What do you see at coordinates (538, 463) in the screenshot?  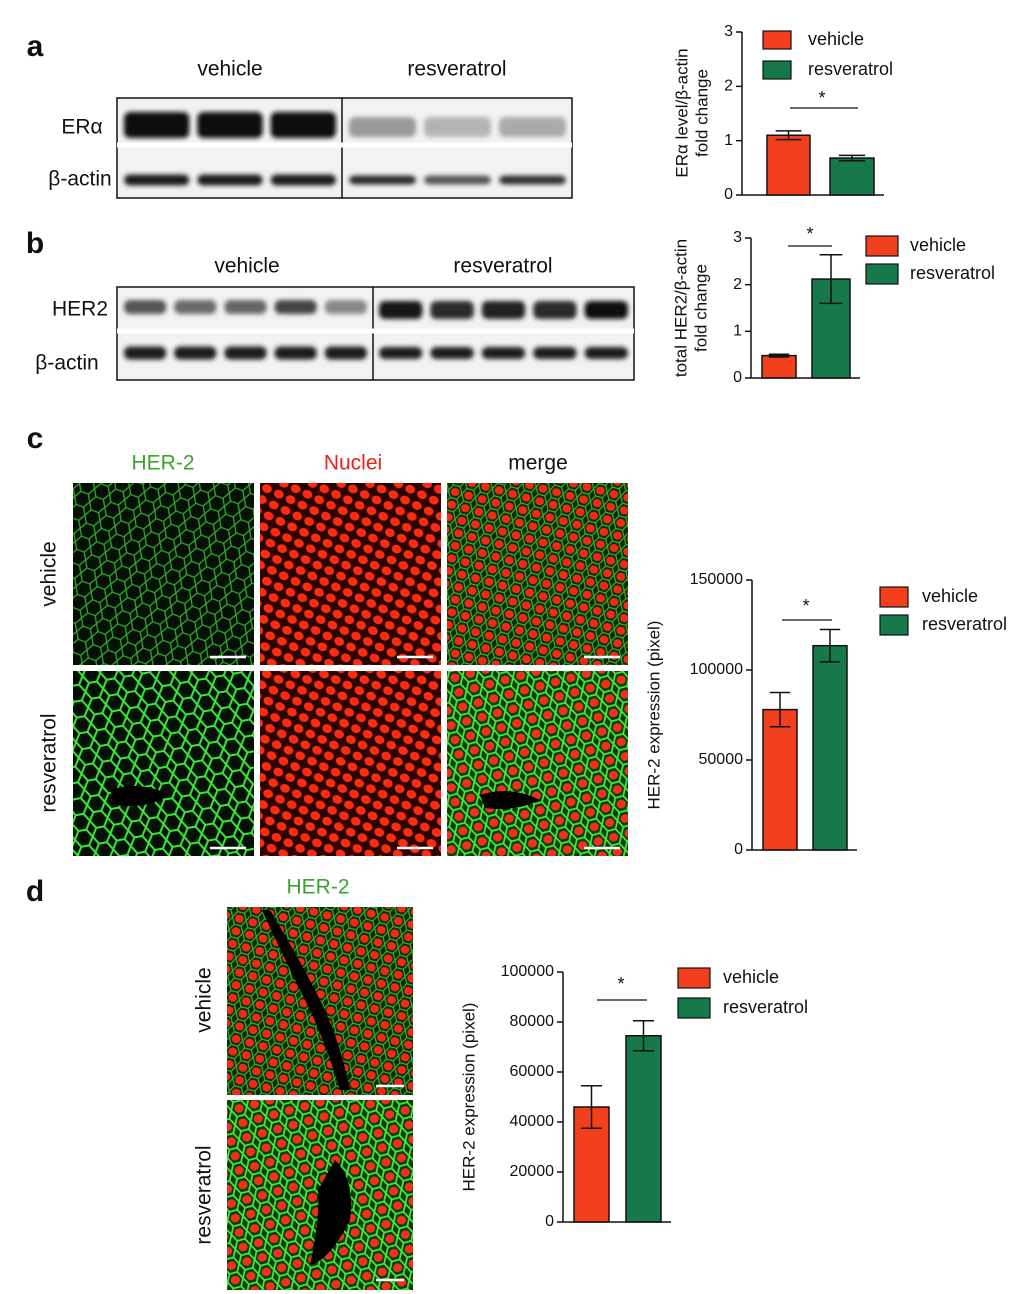 I see `column-label: merge` at bounding box center [538, 463].